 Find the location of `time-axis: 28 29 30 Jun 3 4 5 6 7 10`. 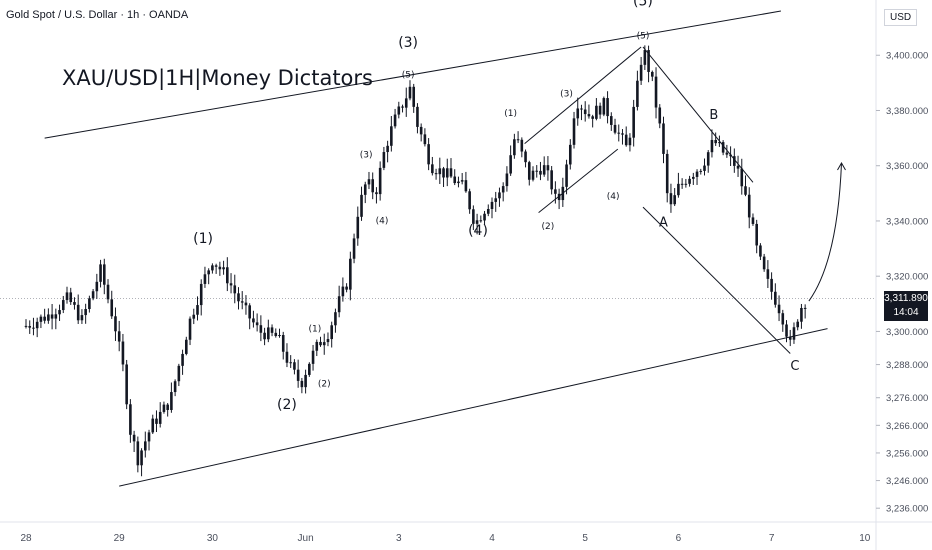

time-axis: 28 29 30 Jun 3 4 5 6 7 10 is located at coordinates (445, 538).